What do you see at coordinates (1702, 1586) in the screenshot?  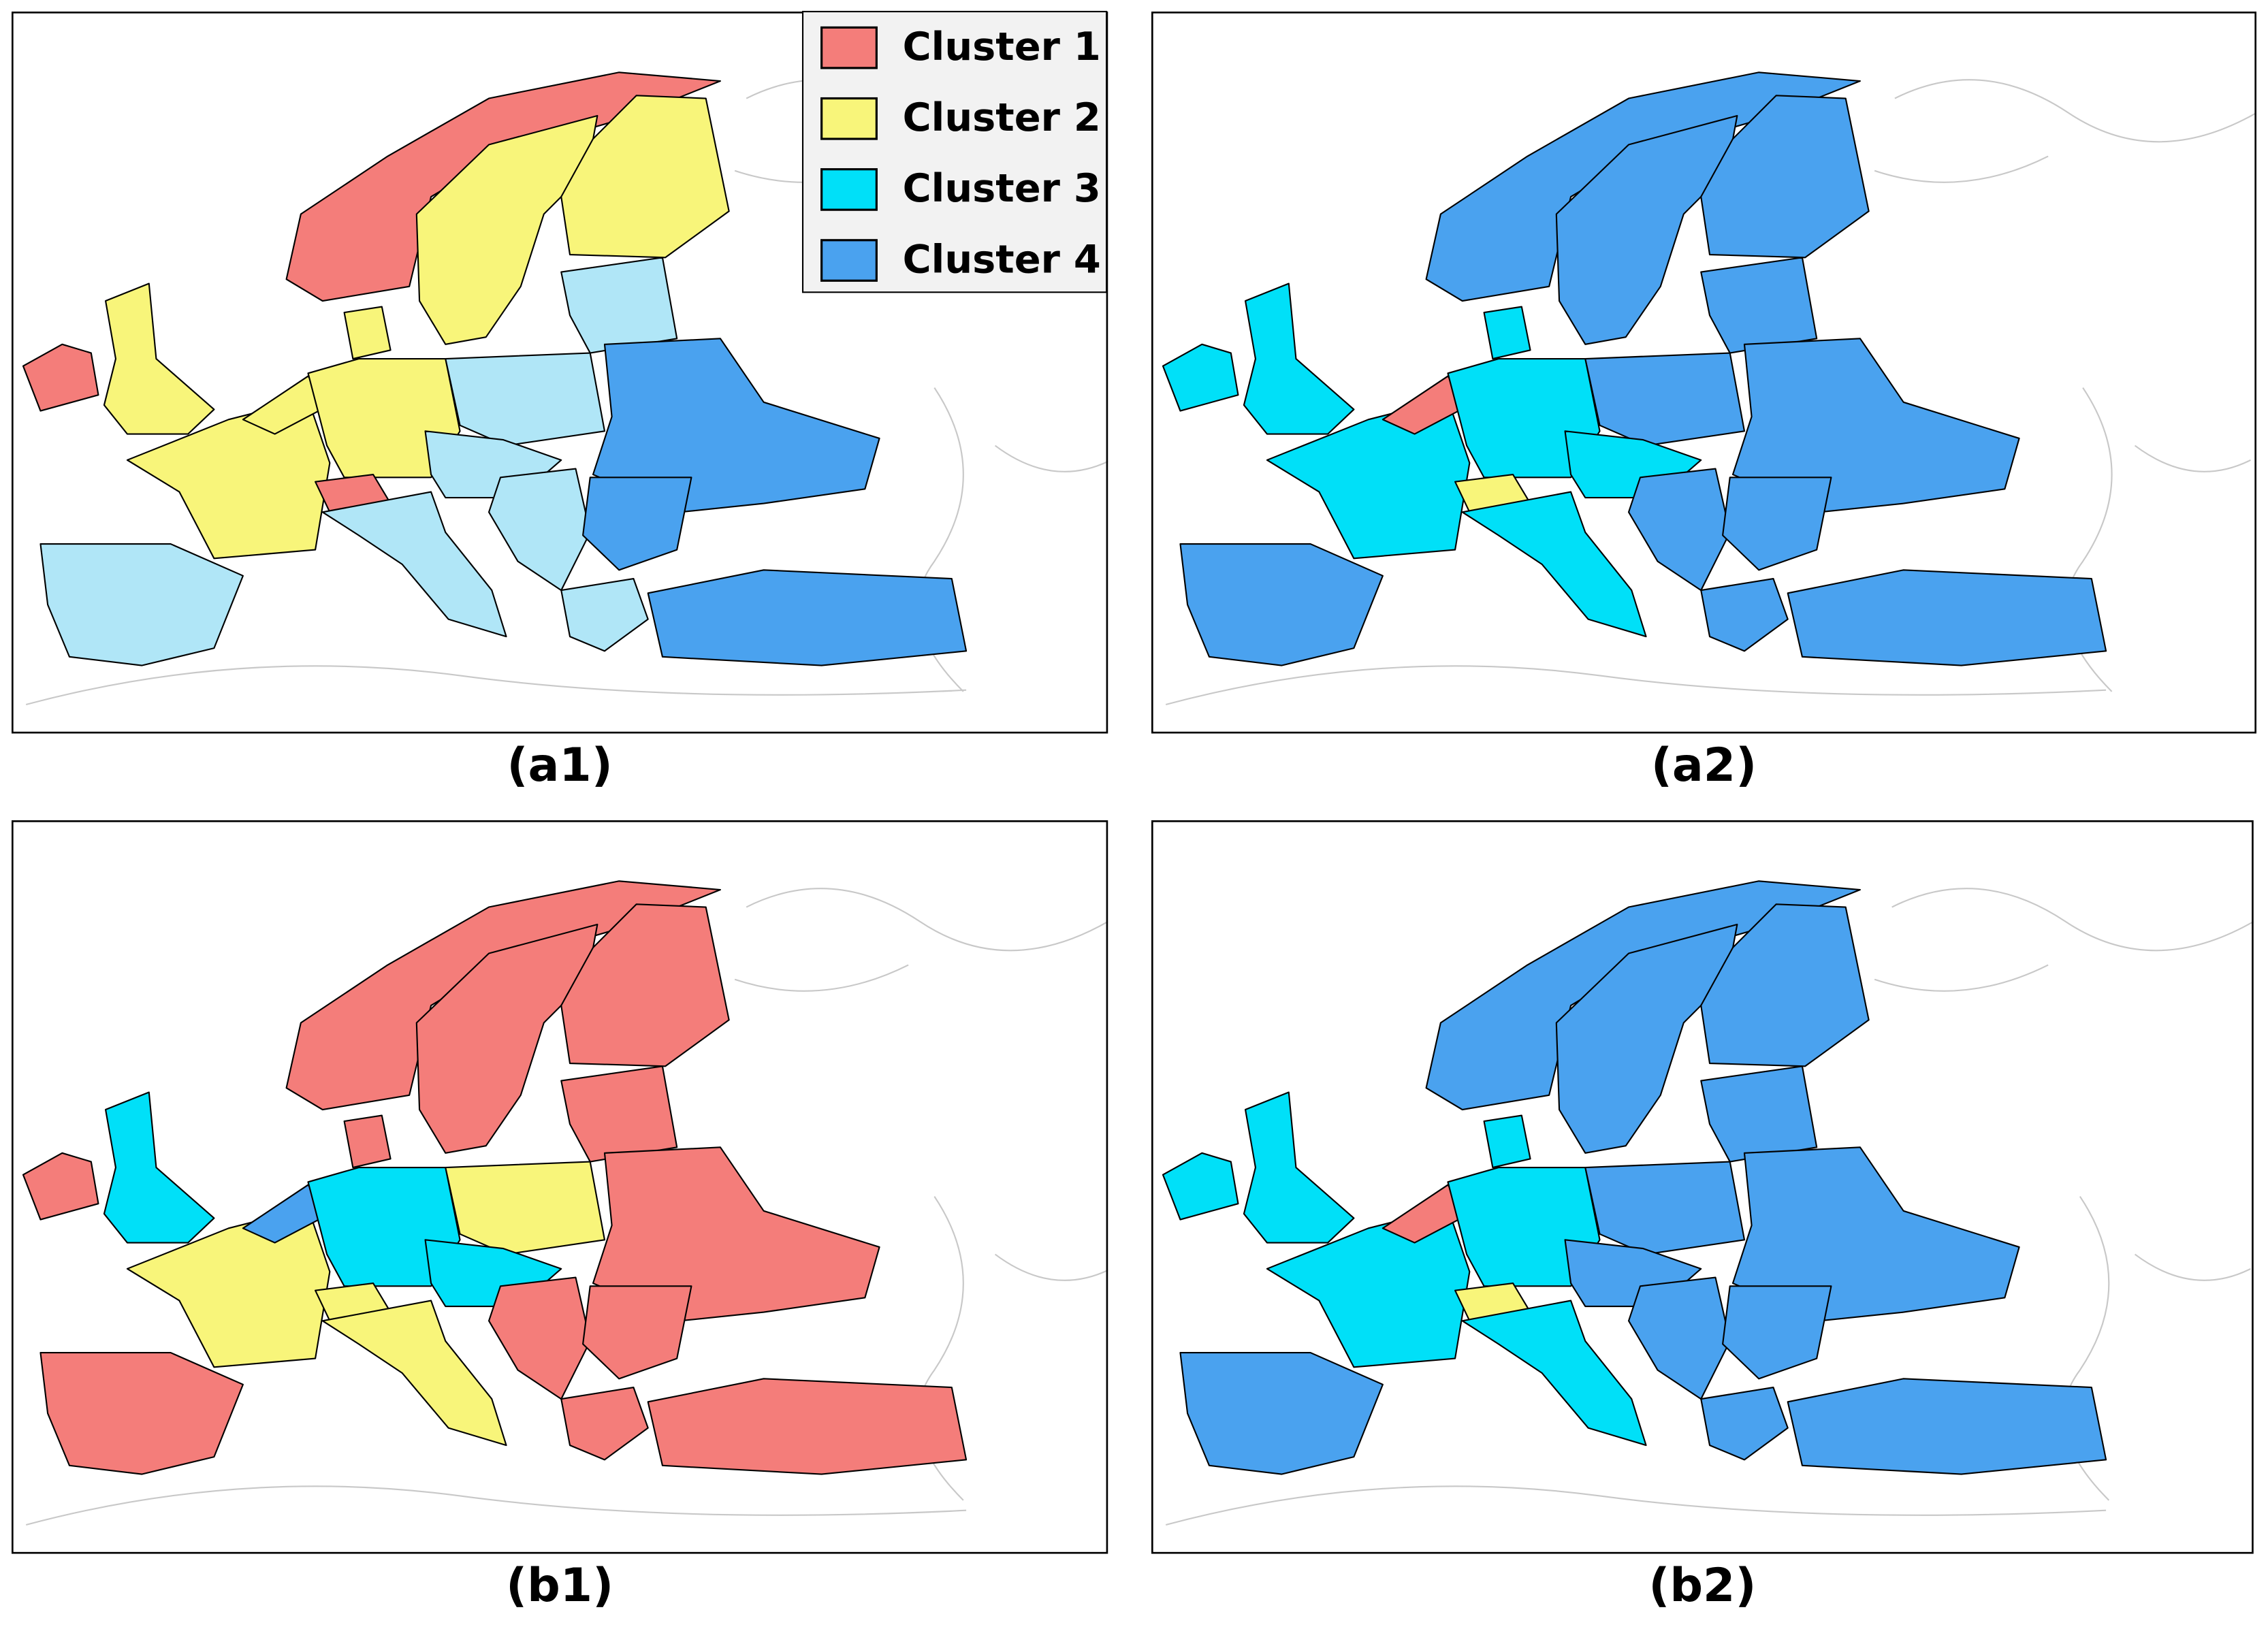 I see `panel-label: (b2)` at bounding box center [1702, 1586].